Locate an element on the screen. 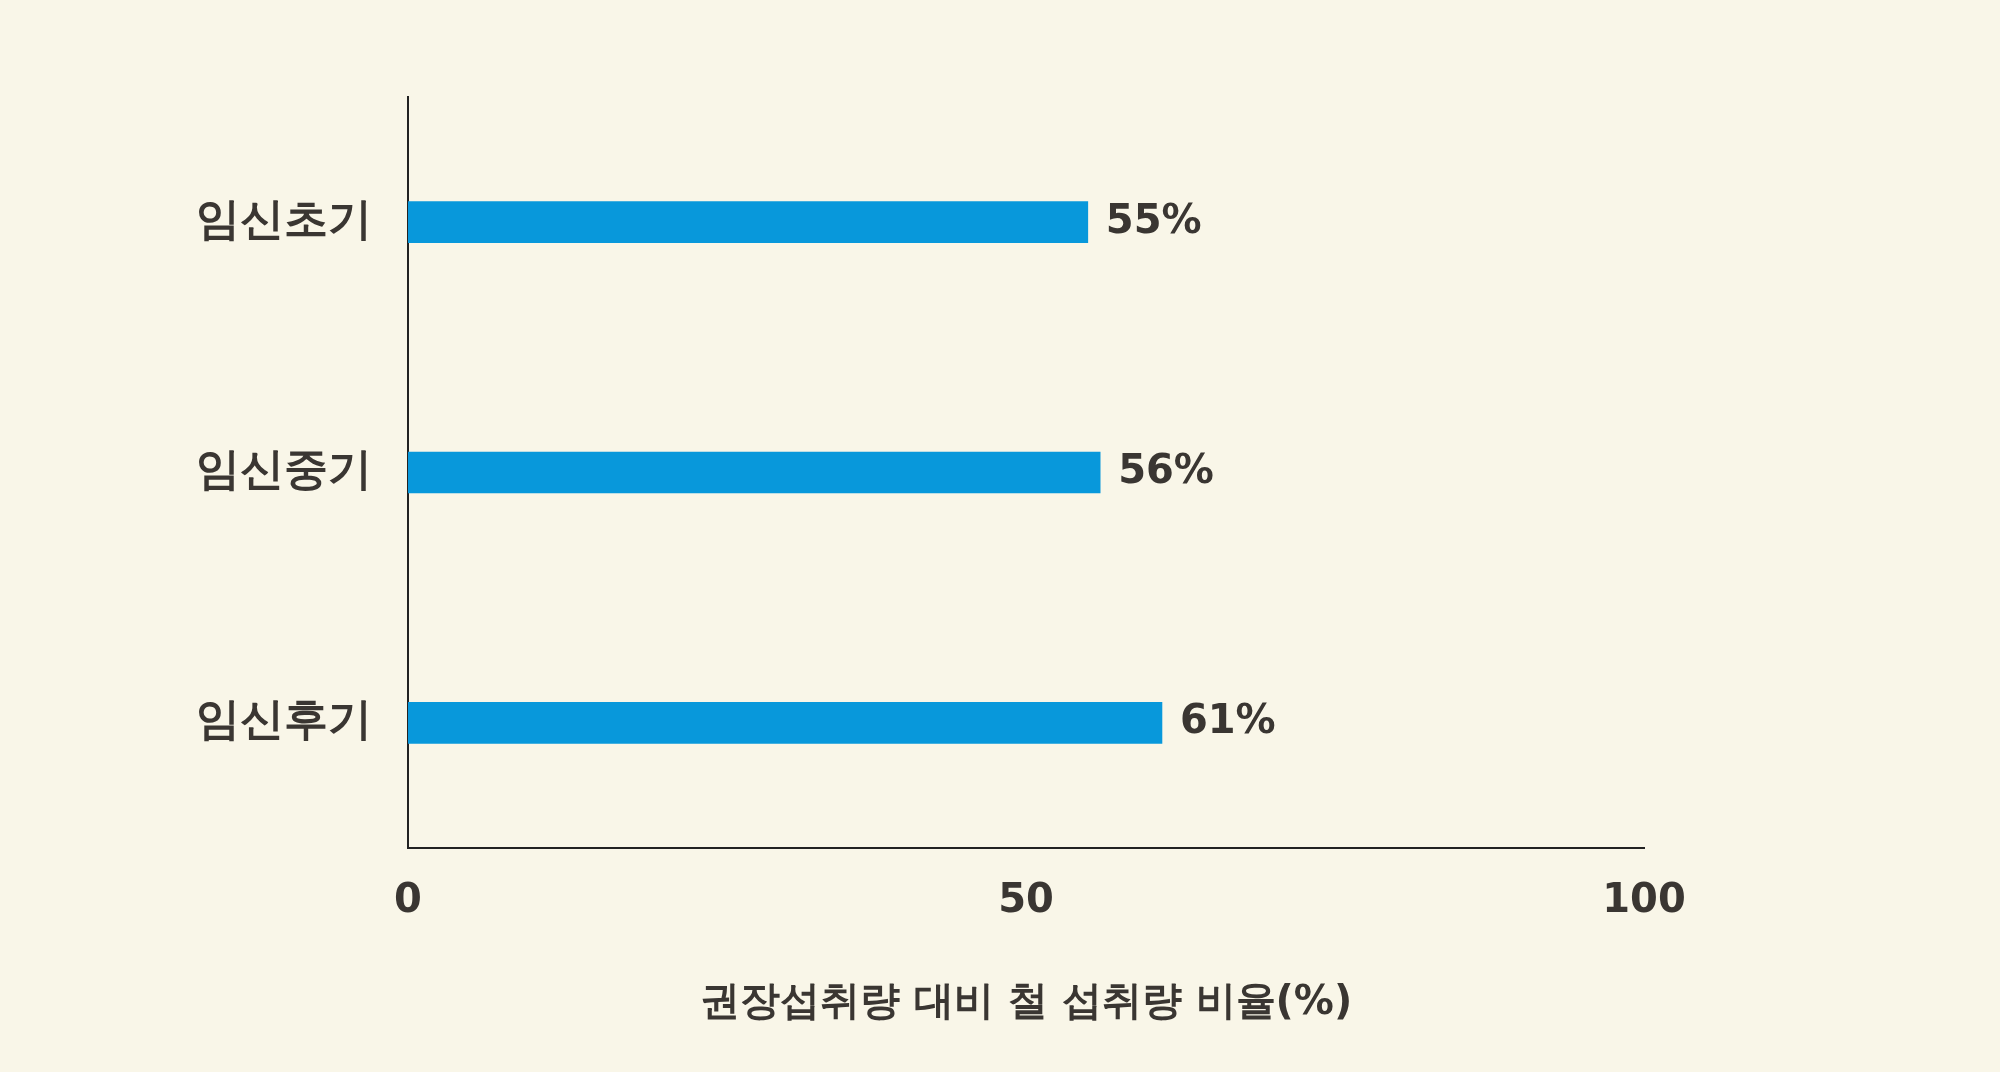 This screenshot has width=2000, height=1072. x-tick-label: 50 is located at coordinates (1026, 898).